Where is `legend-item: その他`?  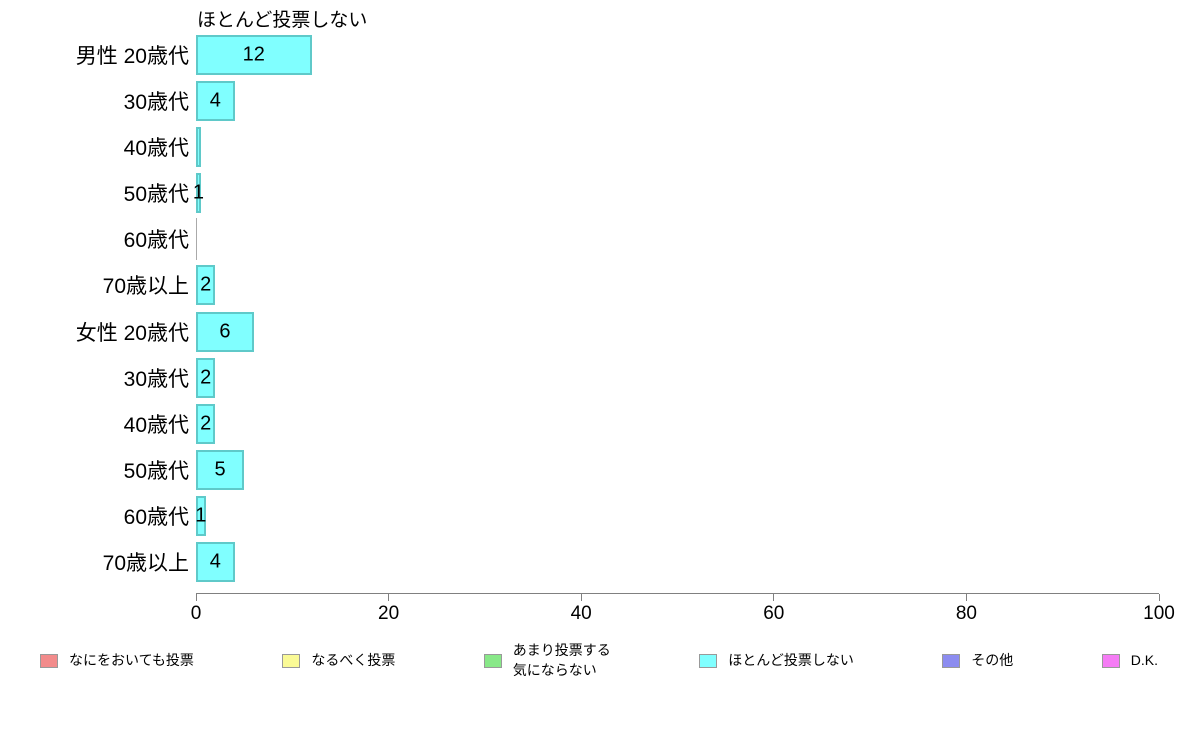 legend-item: その他 is located at coordinates (977, 661).